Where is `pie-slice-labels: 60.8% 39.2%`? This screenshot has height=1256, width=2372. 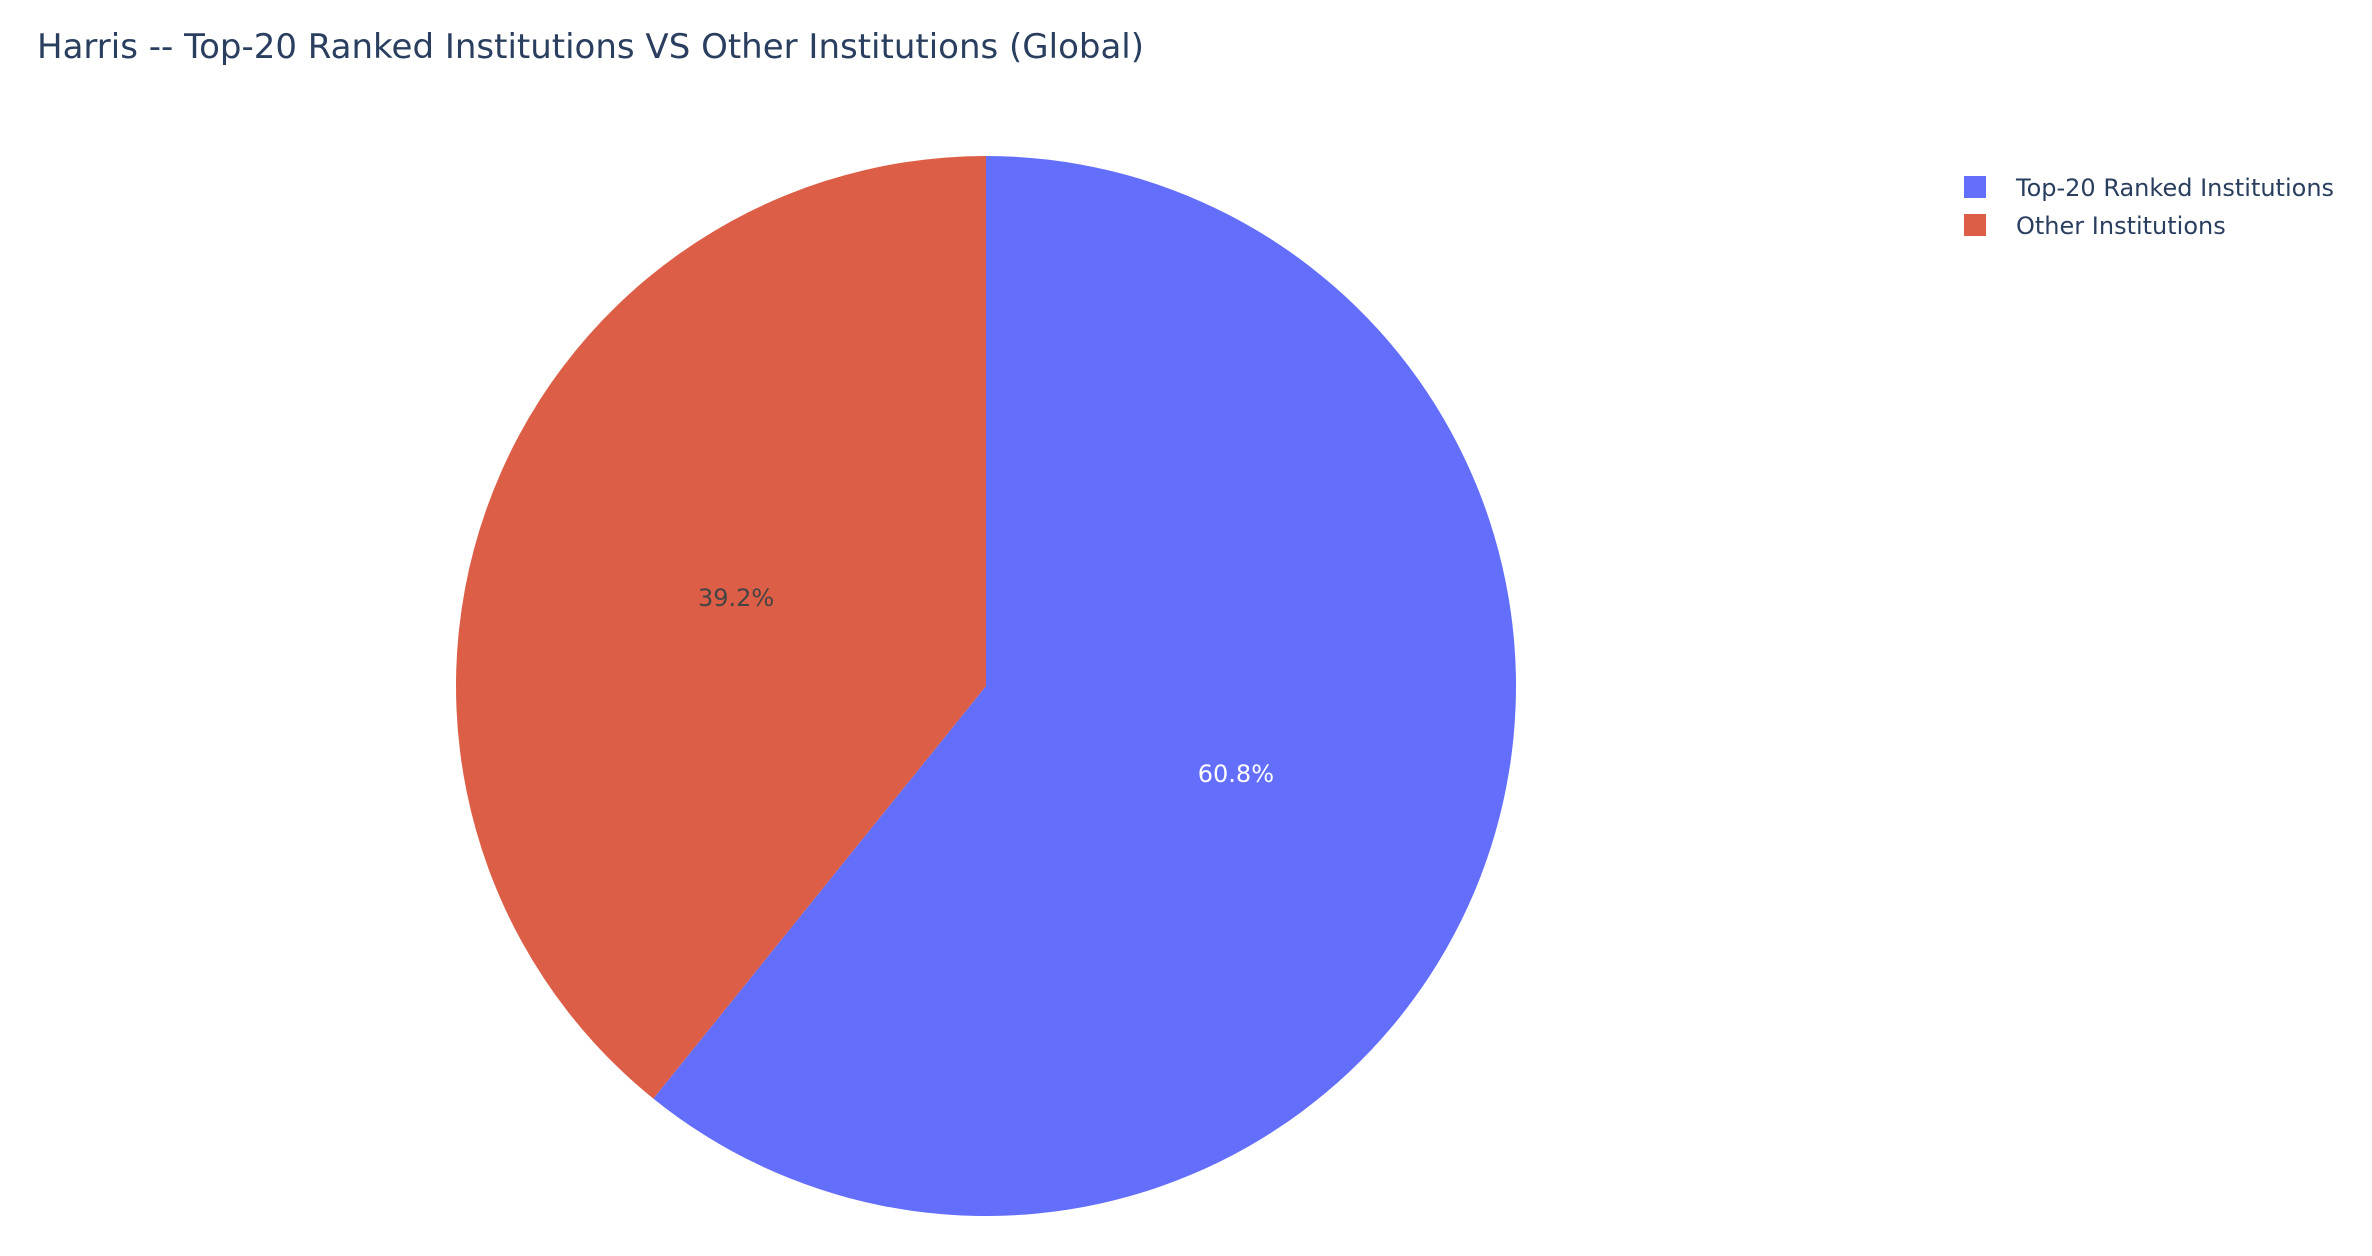 pie-slice-labels: 60.8% 39.2% is located at coordinates (986, 686).